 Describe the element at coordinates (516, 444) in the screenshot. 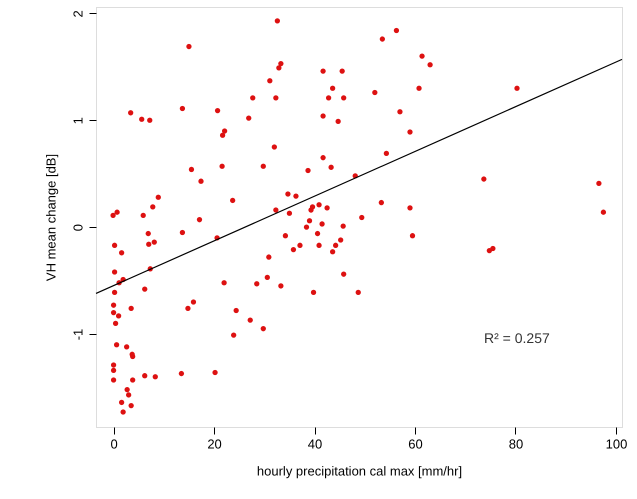

I see `x-tick-label: 80` at that location.